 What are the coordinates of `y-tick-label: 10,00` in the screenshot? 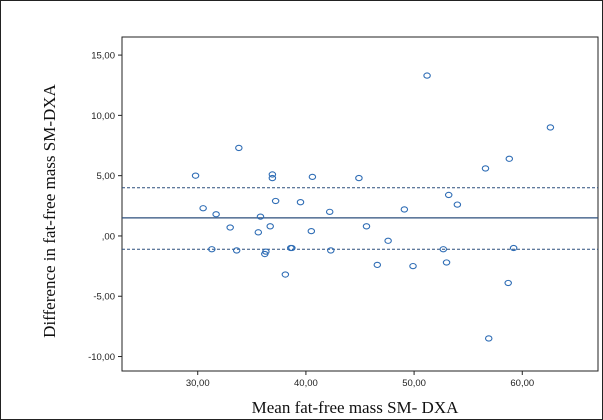 It's located at (103, 116).